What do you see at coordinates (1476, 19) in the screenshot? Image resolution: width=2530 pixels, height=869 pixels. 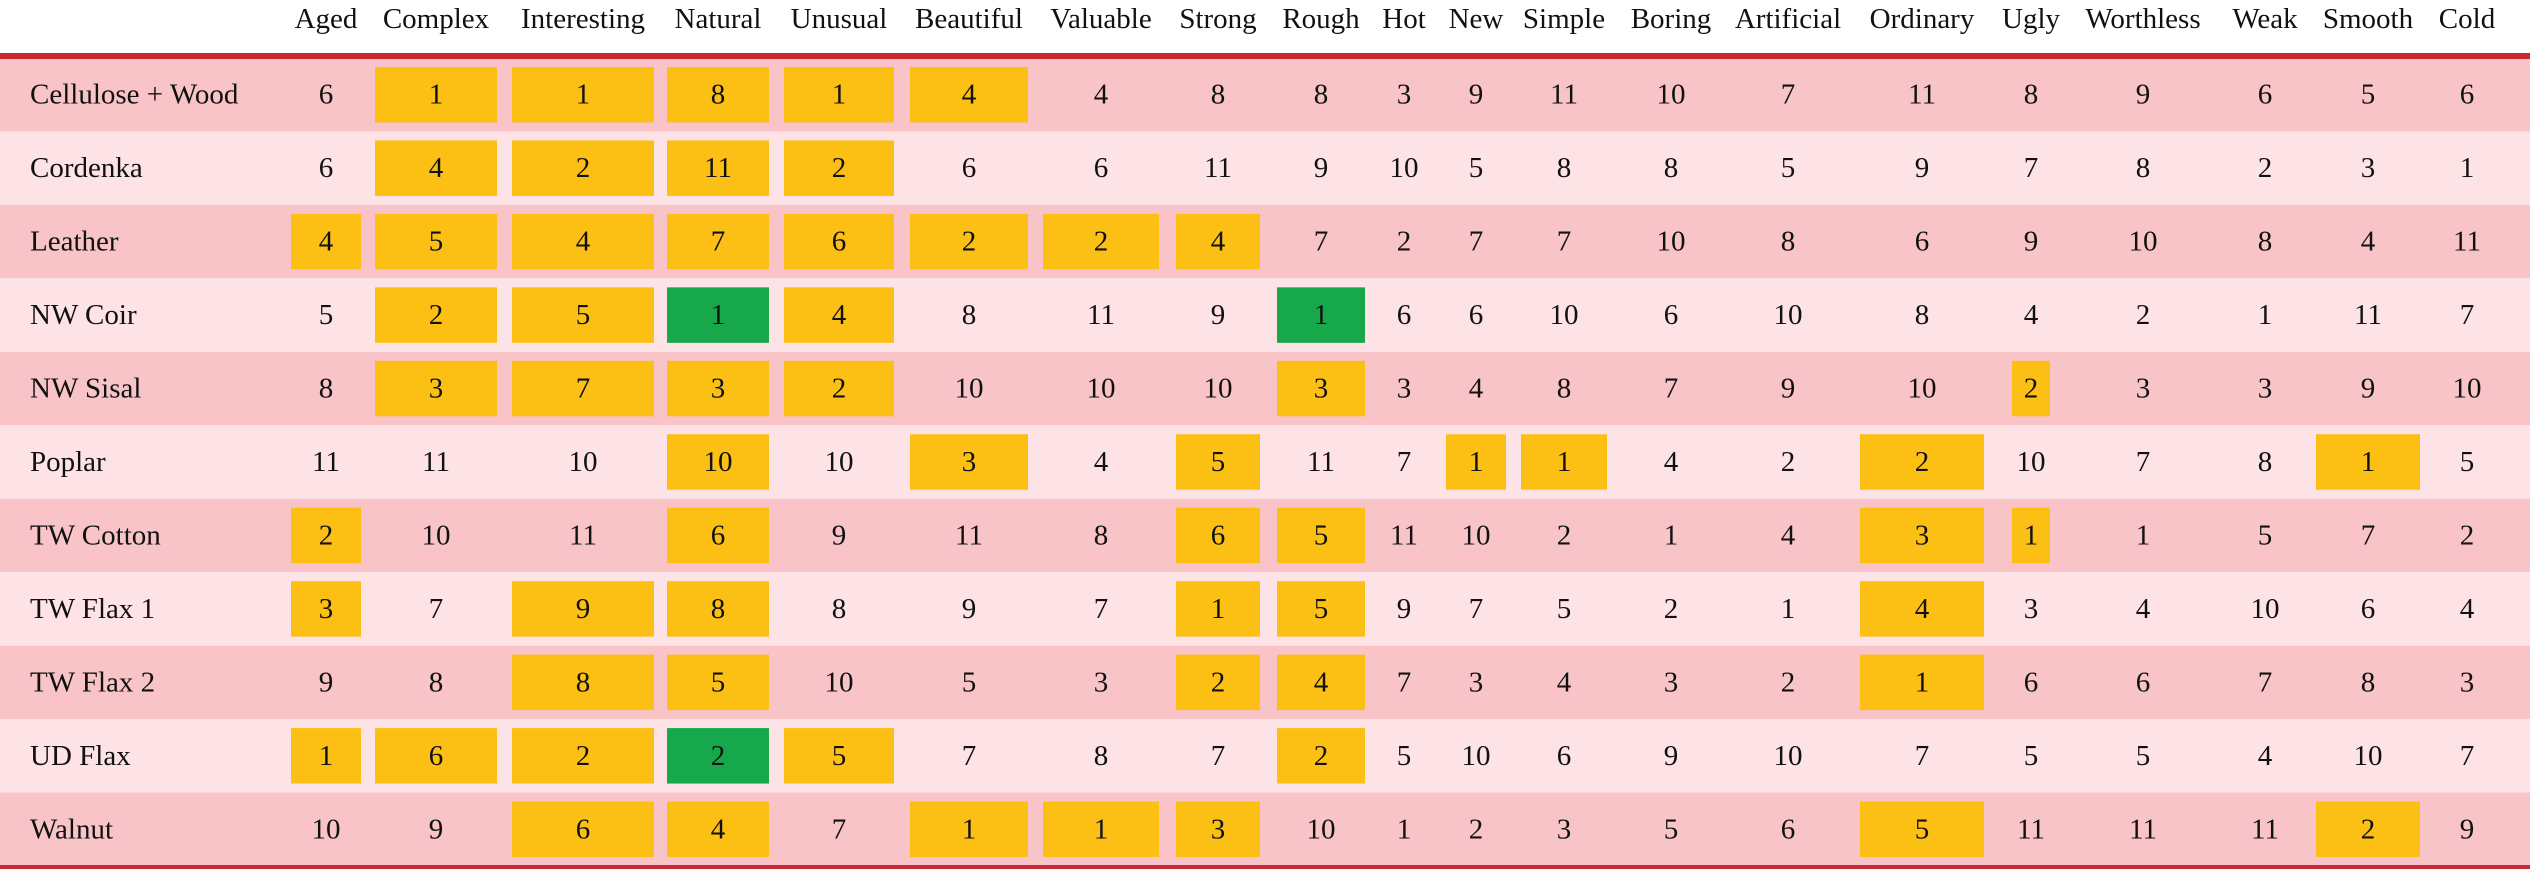 I see `column-header: New` at bounding box center [1476, 19].